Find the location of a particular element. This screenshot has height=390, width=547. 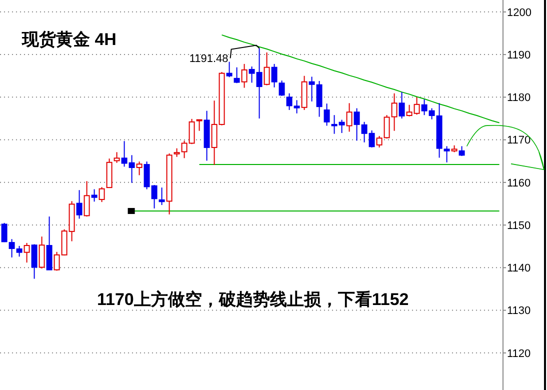

annotation: 1170上方做空，破趋势线止损，下看1152 is located at coordinates (253, 299).